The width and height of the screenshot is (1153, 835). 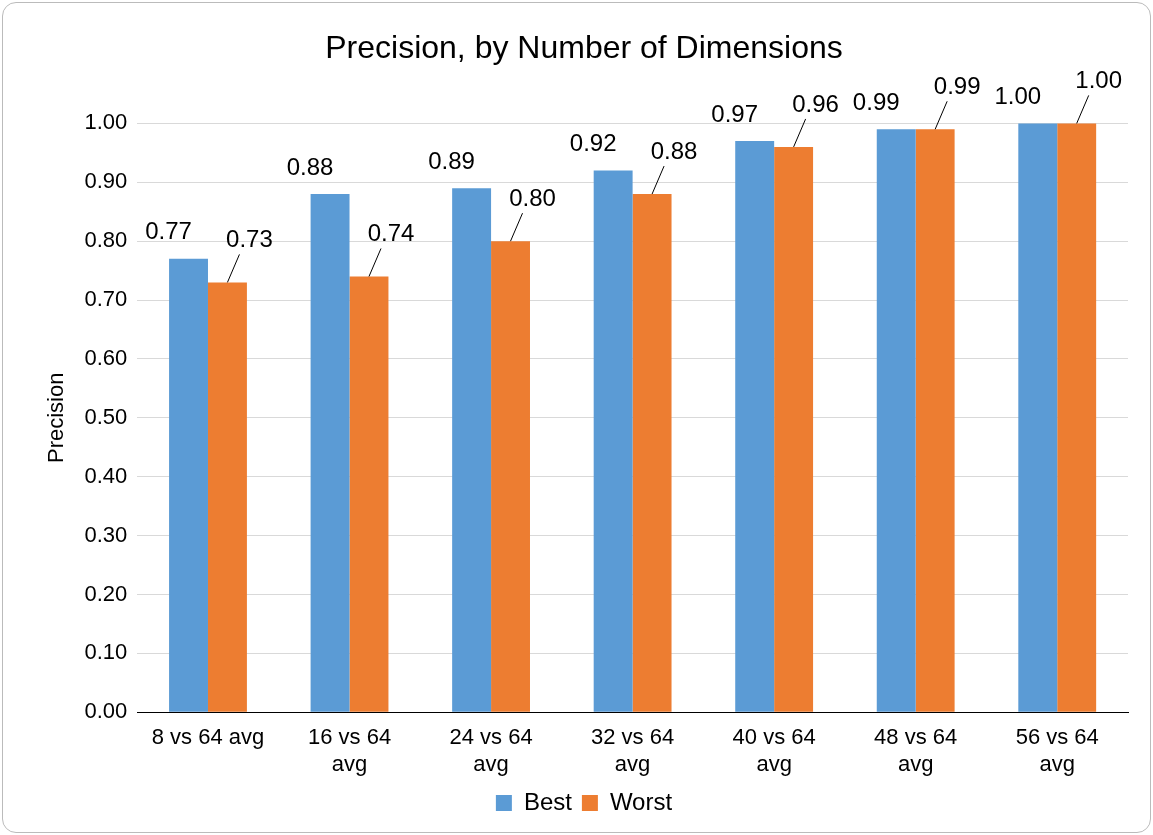 What do you see at coordinates (106, 711) in the screenshot?
I see `y-tick-label: 0.00` at bounding box center [106, 711].